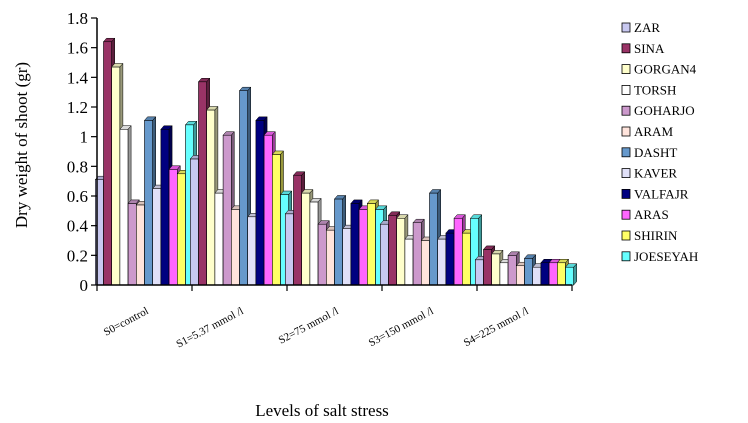  I want to click on legend-label: ARAS, so click(651, 214).